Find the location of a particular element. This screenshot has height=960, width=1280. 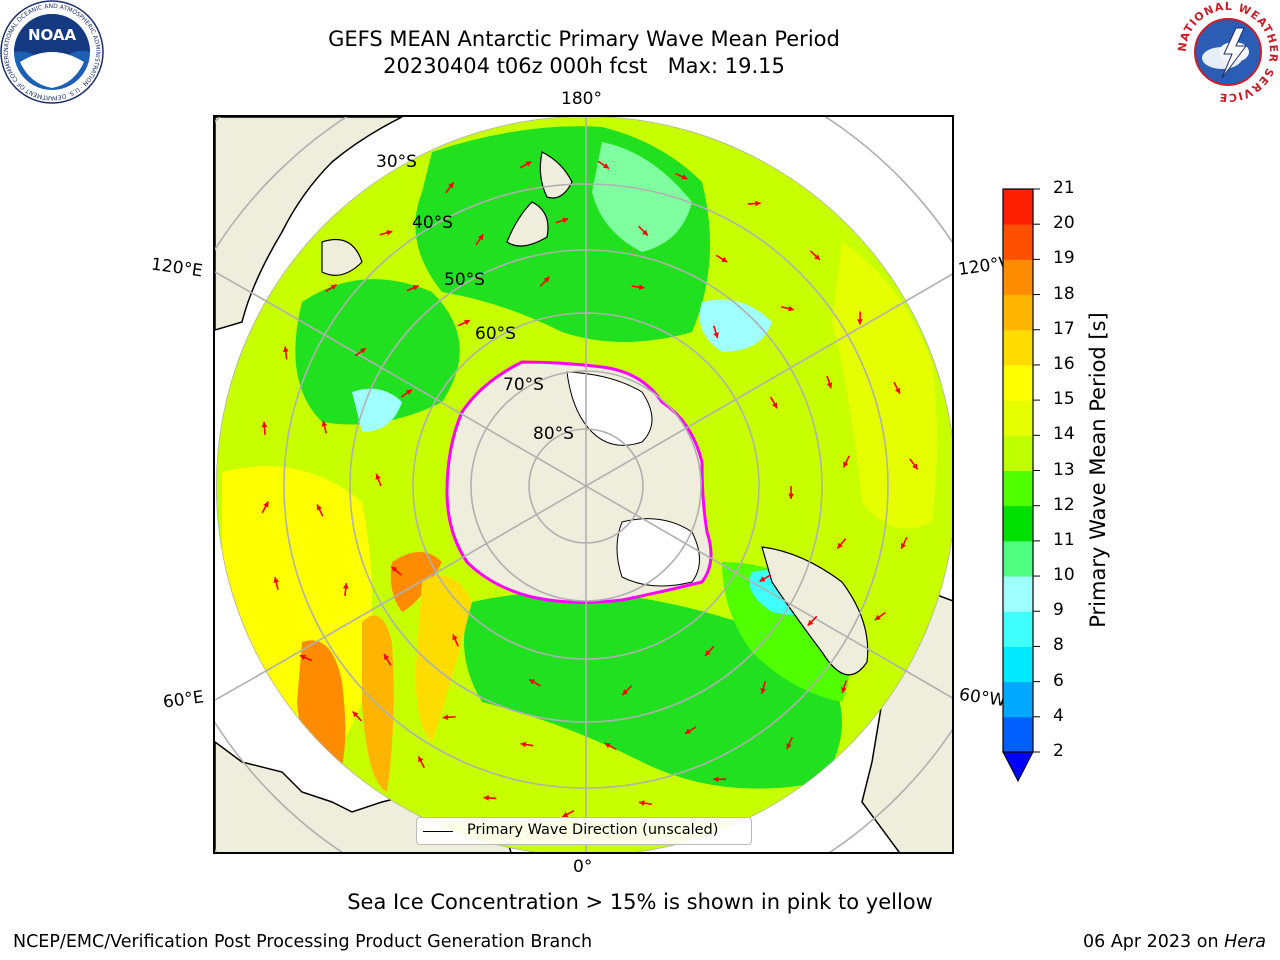

colorbar-tick-label: 17 is located at coordinates (1064, 328).